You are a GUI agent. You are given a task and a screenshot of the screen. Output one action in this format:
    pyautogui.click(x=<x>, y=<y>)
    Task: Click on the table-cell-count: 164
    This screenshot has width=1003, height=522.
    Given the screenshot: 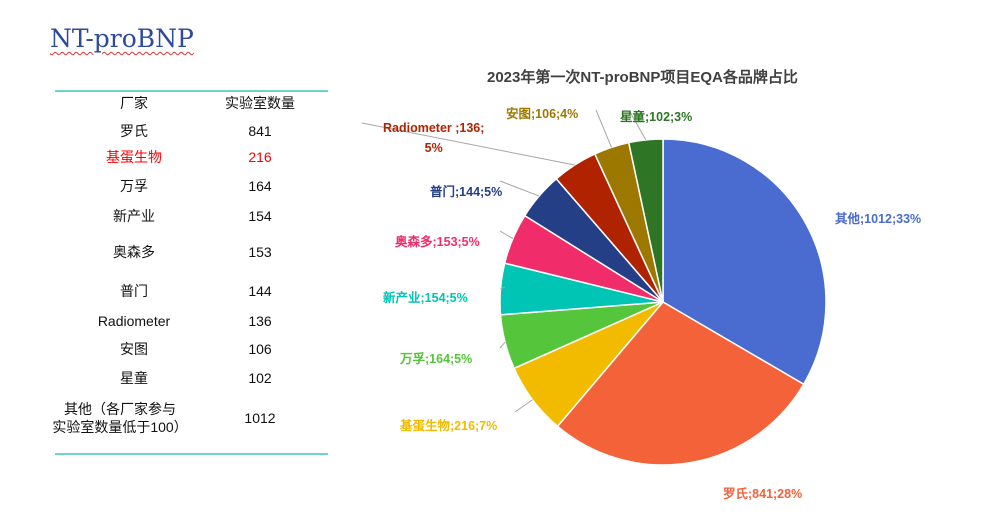 What is the action you would take?
    pyautogui.click(x=260, y=186)
    